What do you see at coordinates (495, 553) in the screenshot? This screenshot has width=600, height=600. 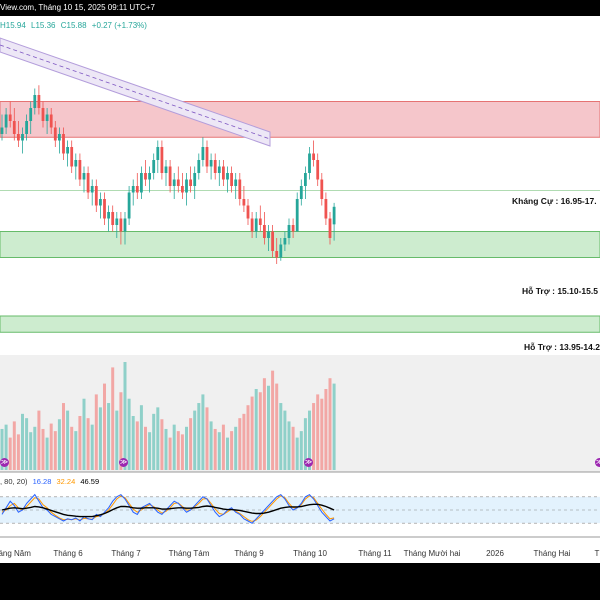 I see `x-axis-label: 2026` at bounding box center [495, 553].